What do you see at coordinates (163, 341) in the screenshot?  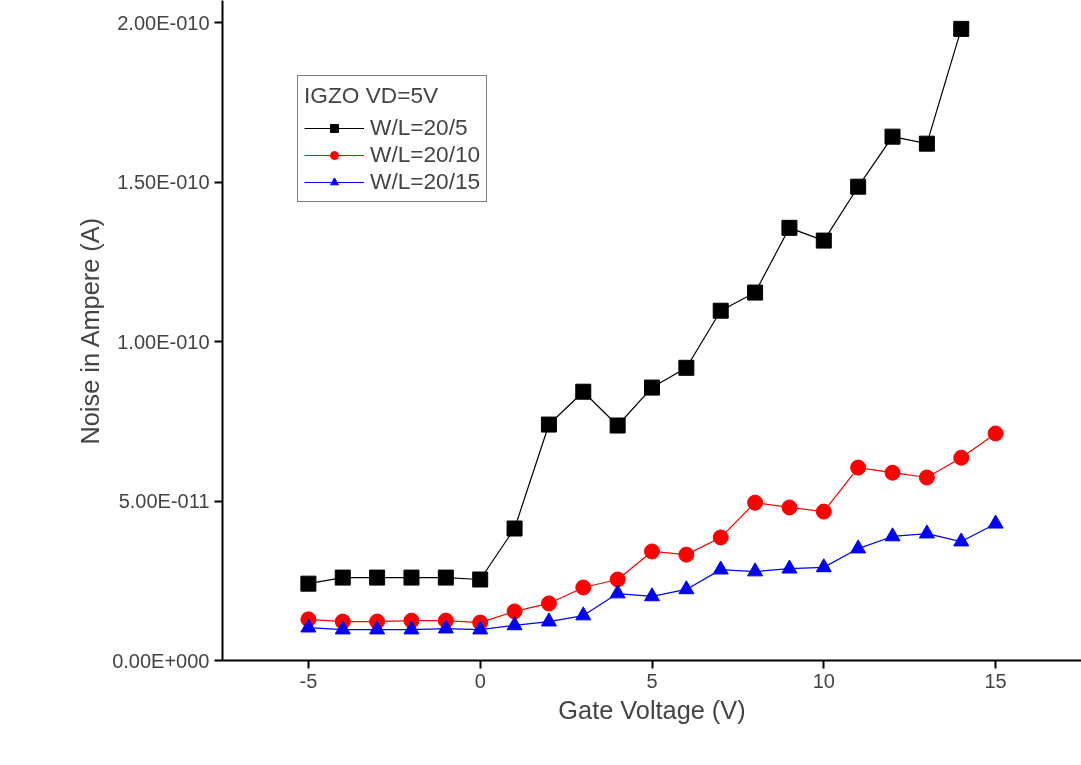 I see `y-tick-label: 1.00E-010` at bounding box center [163, 341].